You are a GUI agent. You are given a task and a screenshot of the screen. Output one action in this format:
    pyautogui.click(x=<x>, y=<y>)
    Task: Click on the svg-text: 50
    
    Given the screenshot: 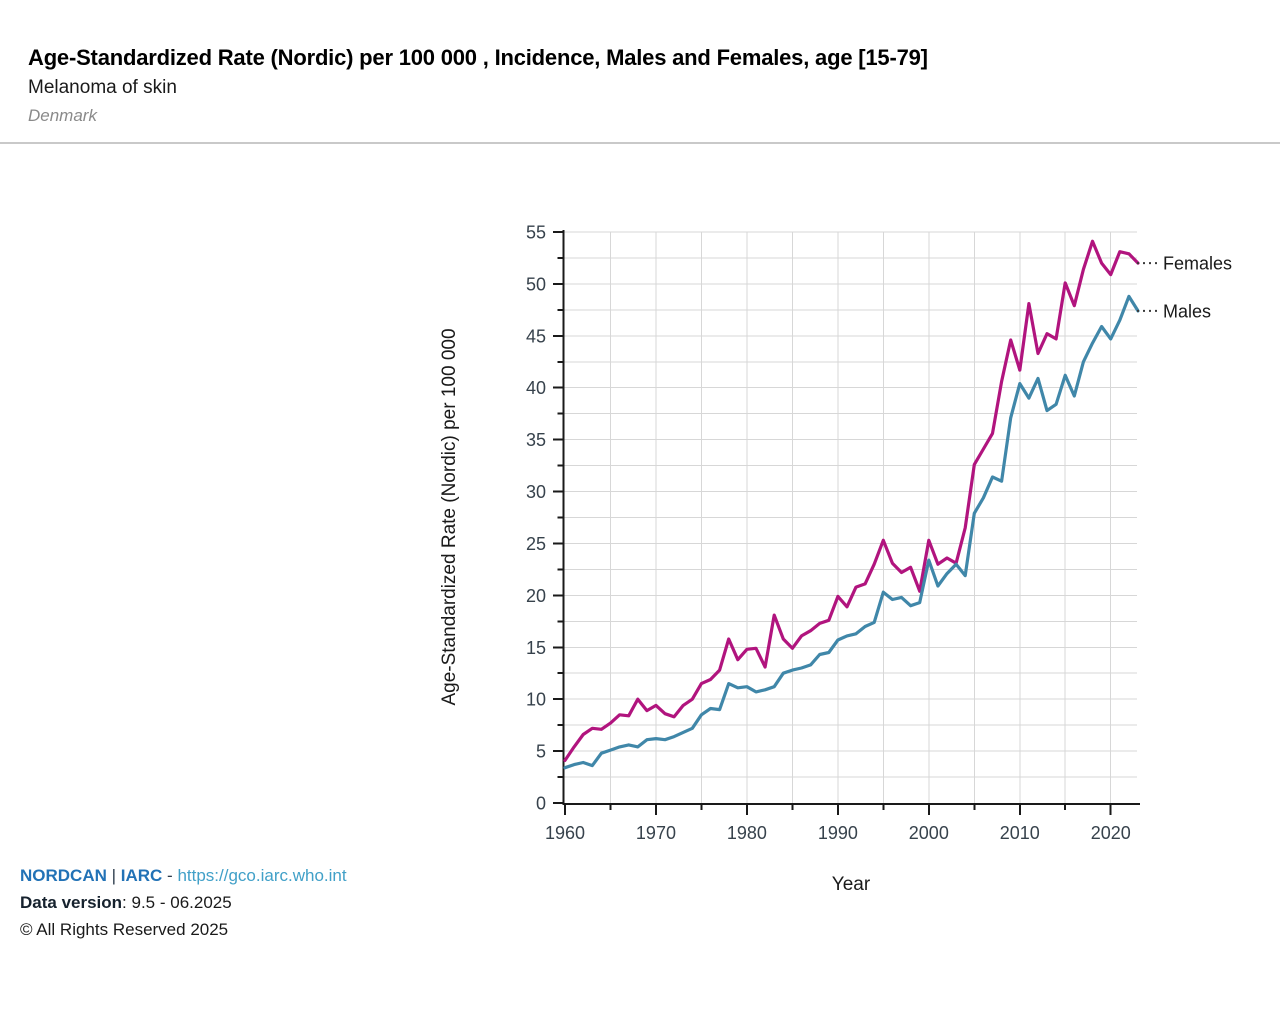 What is the action you would take?
    pyautogui.click(x=536, y=284)
    